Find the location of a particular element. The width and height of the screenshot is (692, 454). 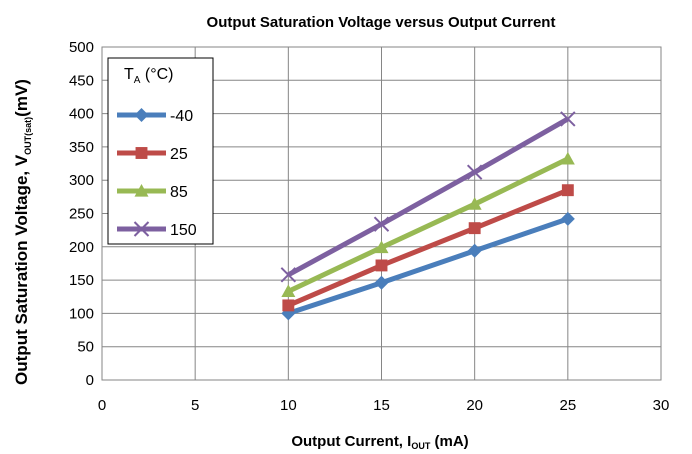

y-tick-label: 50 is located at coordinates (85, 347).